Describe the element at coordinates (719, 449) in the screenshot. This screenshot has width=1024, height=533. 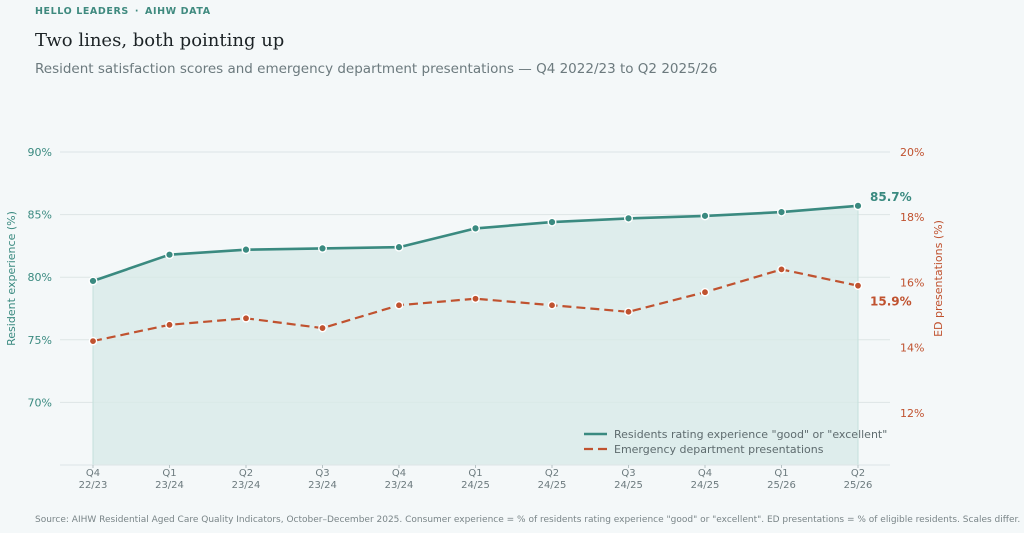
I see `legend-label-ed-presentations: Emergency department presentations` at that location.